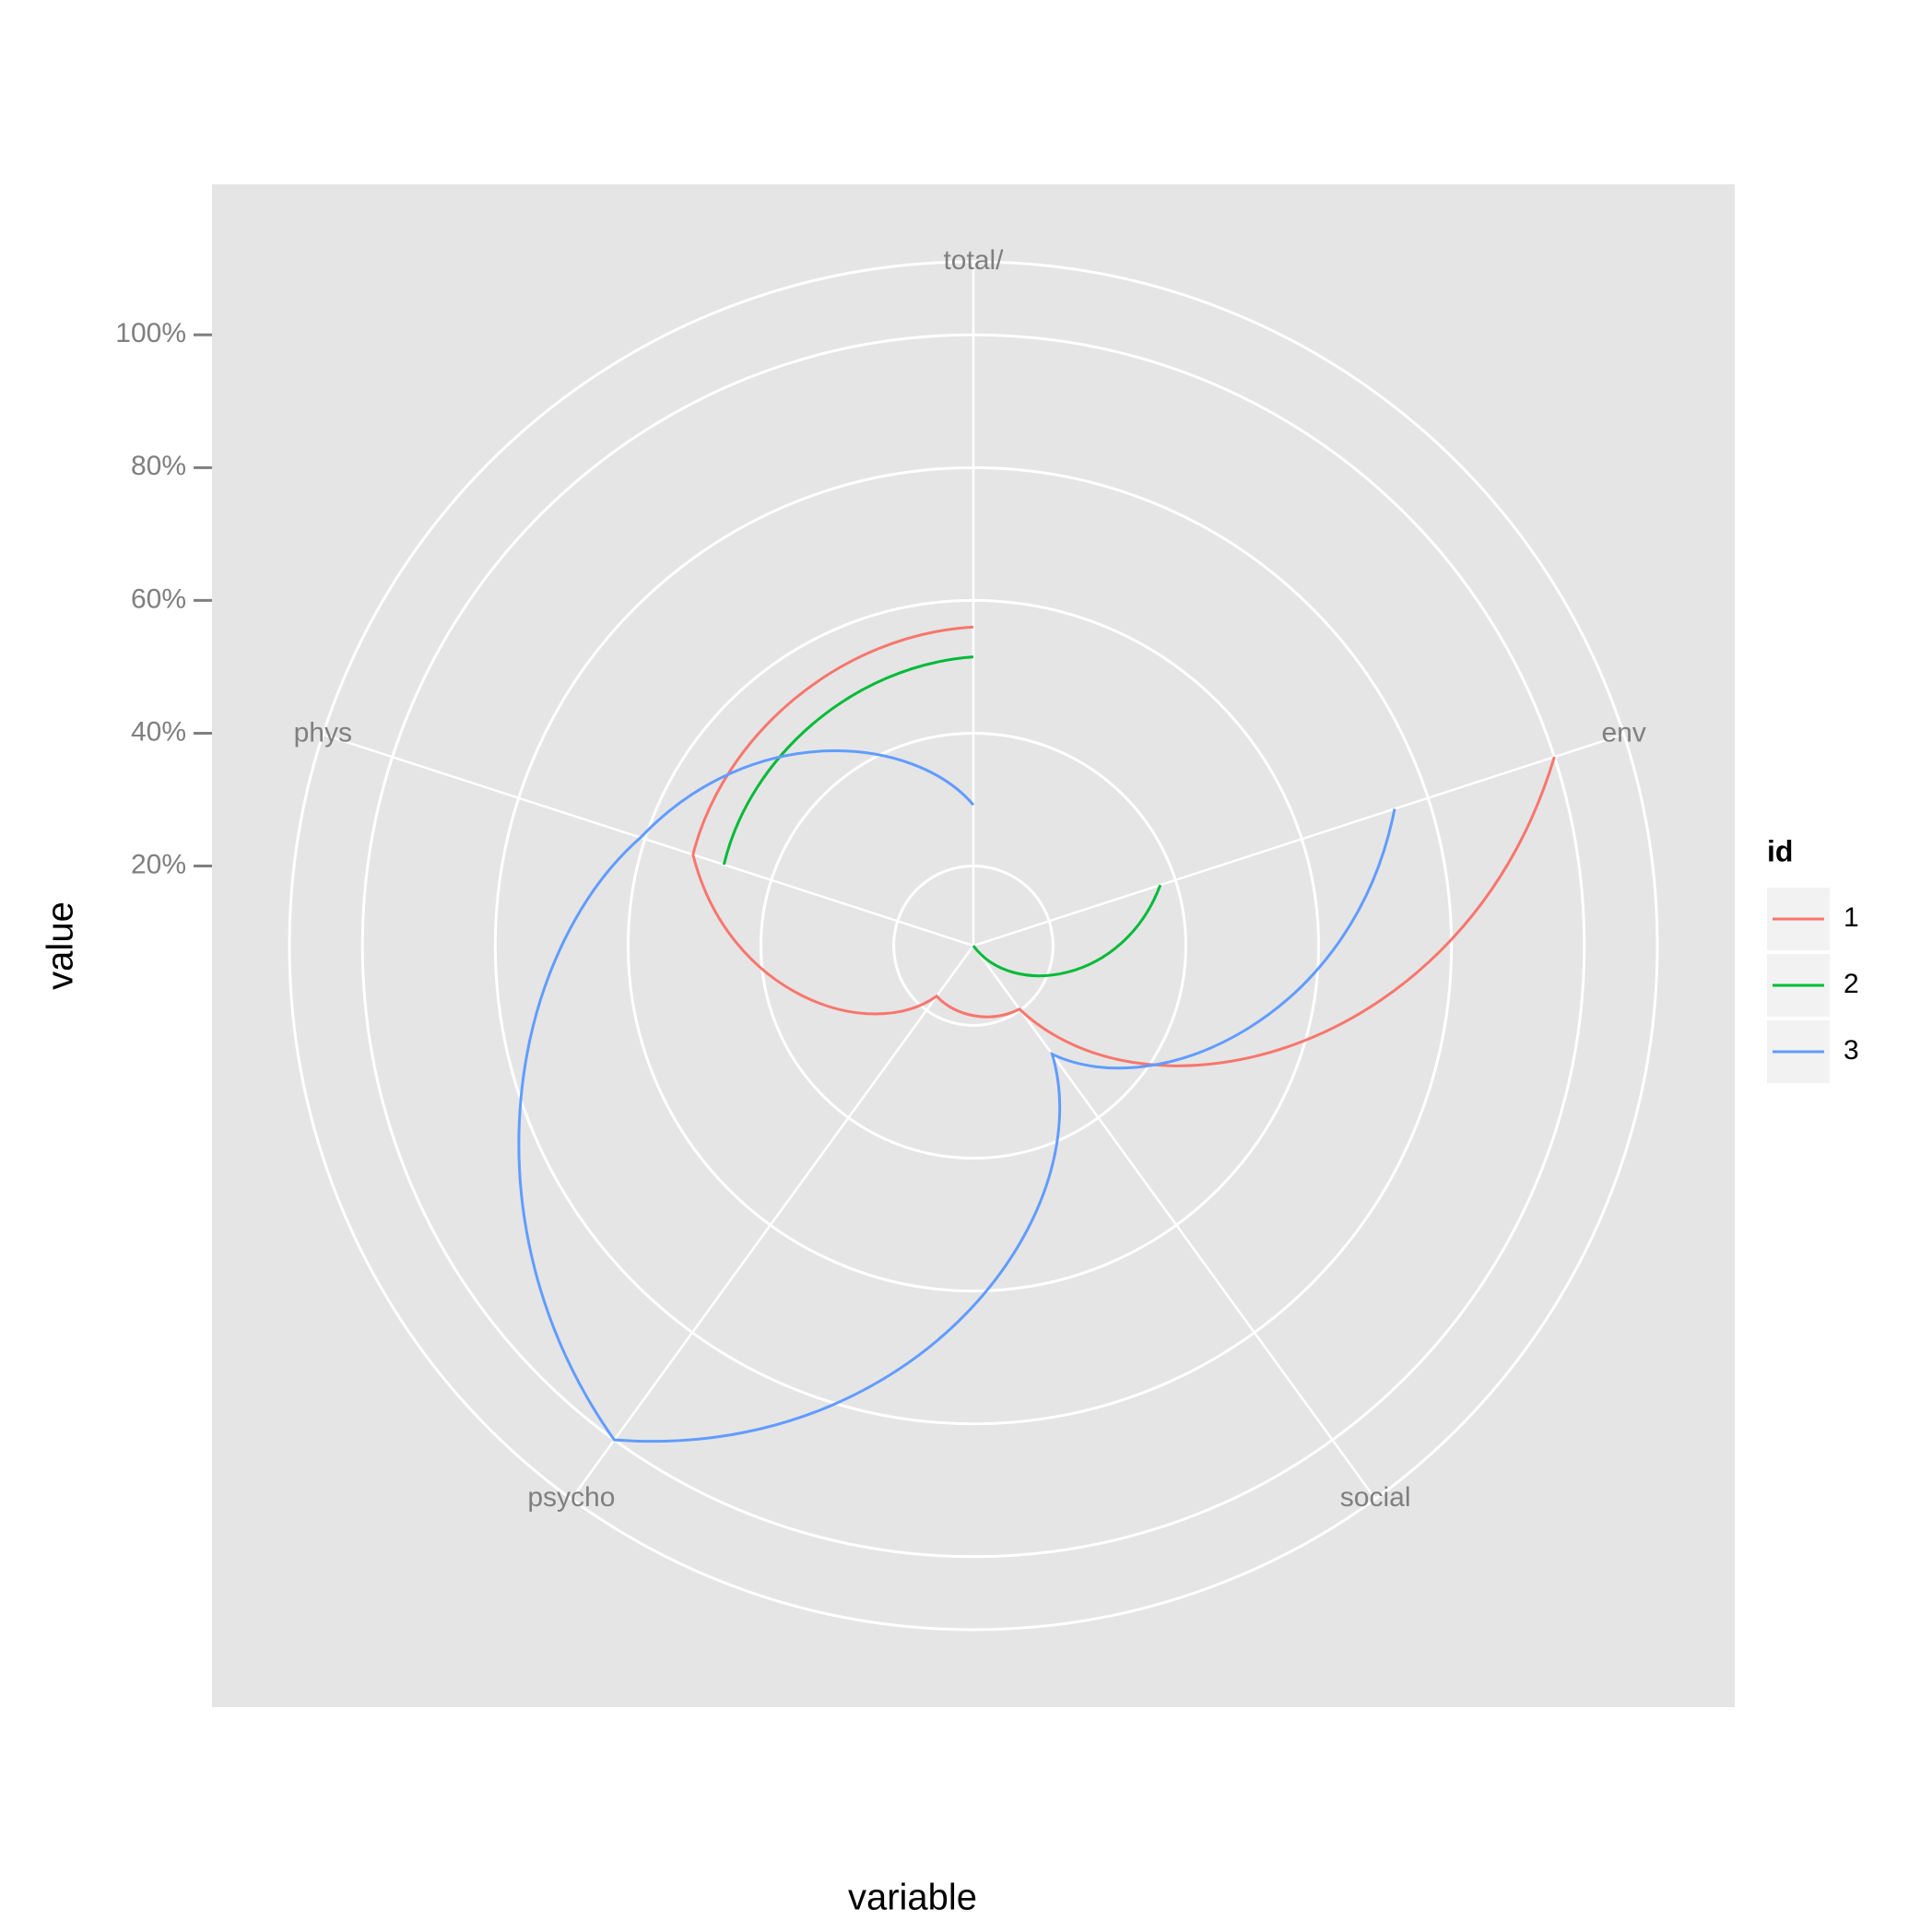 The image size is (1932, 1932). What do you see at coordinates (973, 260) in the screenshot?
I see `category-label: total/` at bounding box center [973, 260].